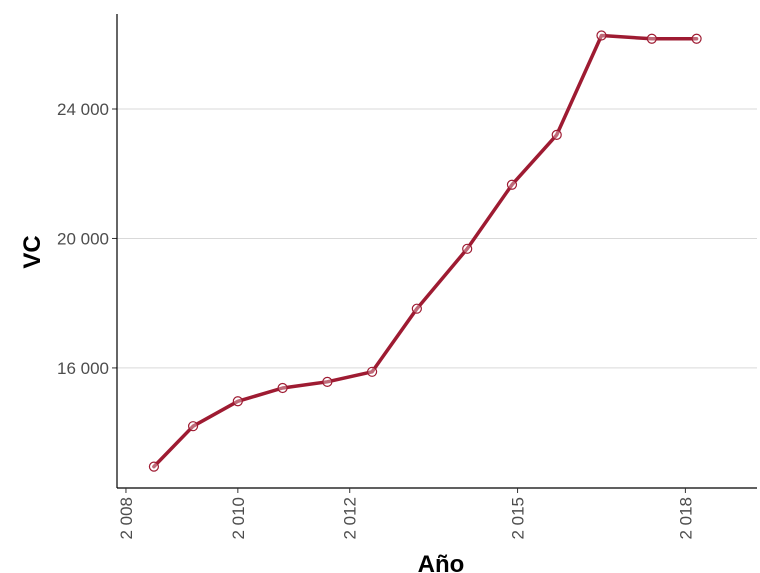 This screenshot has height=573, width=760. Describe the element at coordinates (32, 251) in the screenshot. I see `y-axis-title: VC` at that location.